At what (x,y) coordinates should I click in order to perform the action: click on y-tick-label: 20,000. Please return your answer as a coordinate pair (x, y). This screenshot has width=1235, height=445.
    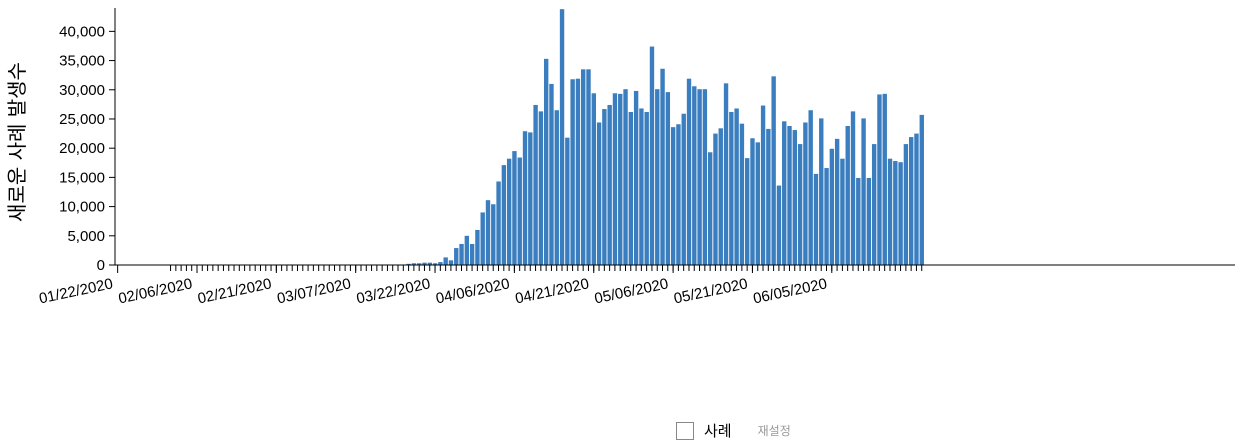
    Looking at the image, I should click on (82, 148).